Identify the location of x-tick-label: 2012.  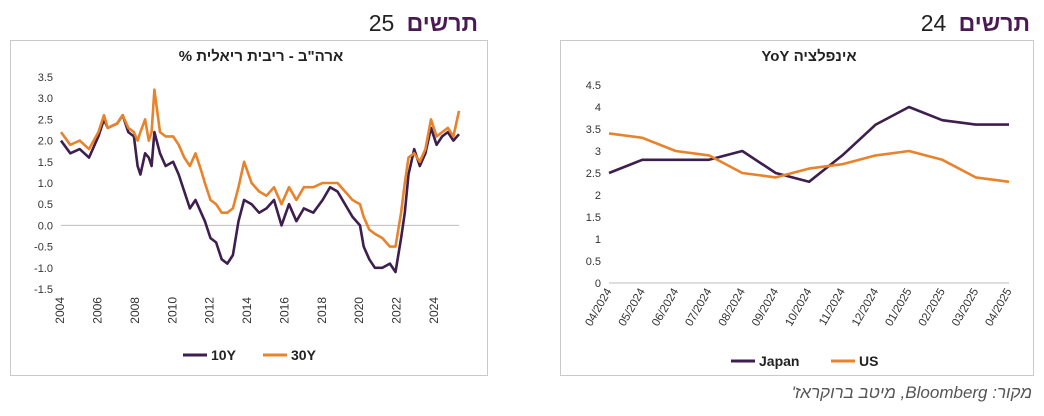
(210, 310).